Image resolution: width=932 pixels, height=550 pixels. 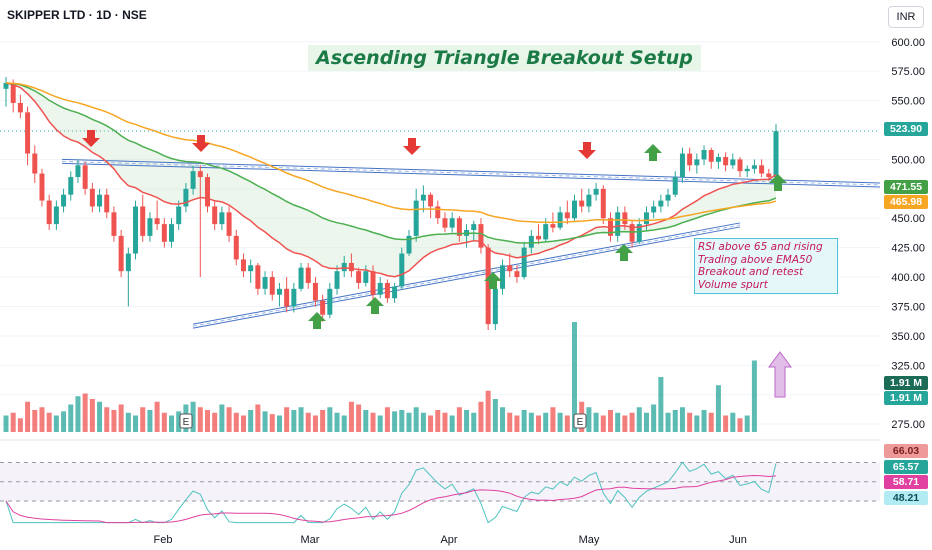 I want to click on time-tick-label: Mar, so click(x=310, y=540).